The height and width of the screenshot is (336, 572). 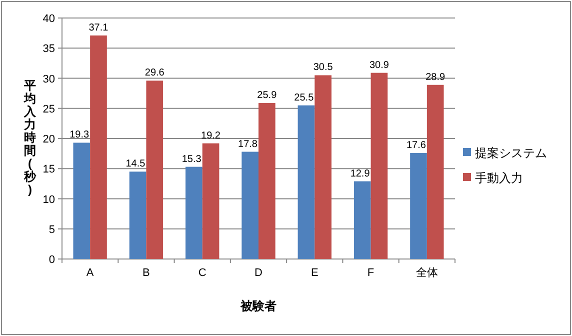 What do you see at coordinates (202, 273) in the screenshot?
I see `x-tick-label: C` at bounding box center [202, 273].